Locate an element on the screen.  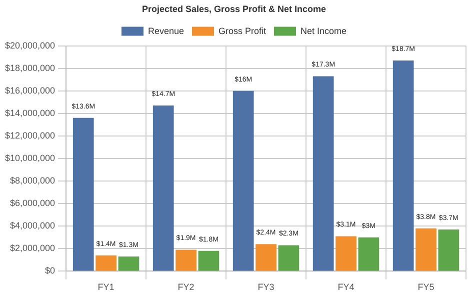
y-tick-label: $2,000,000 is located at coordinates (33, 248).